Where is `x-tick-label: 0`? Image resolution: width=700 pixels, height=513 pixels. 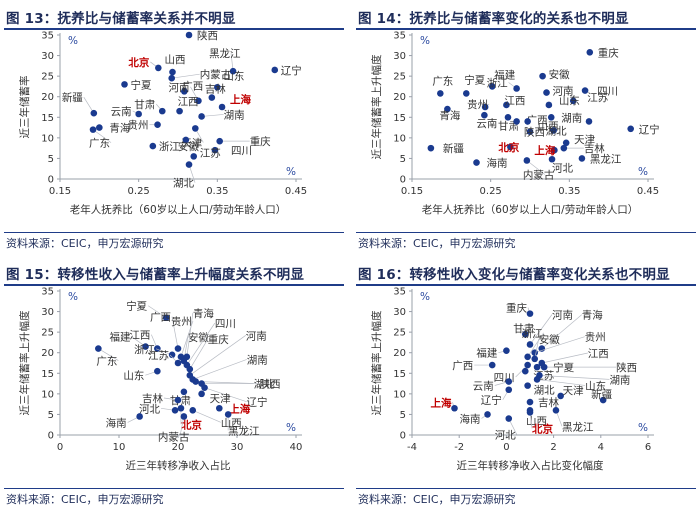
x-tick-label: 0 is located at coordinates (60, 447).